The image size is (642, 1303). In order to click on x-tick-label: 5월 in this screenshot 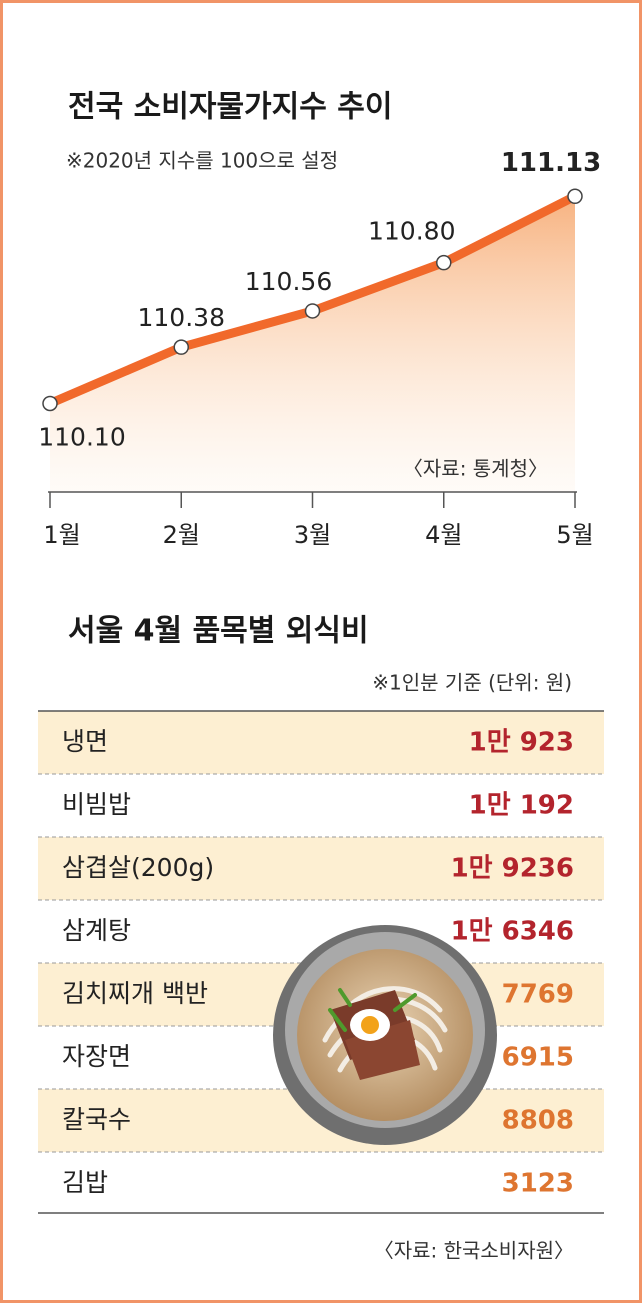, I will do `click(574, 535)`.